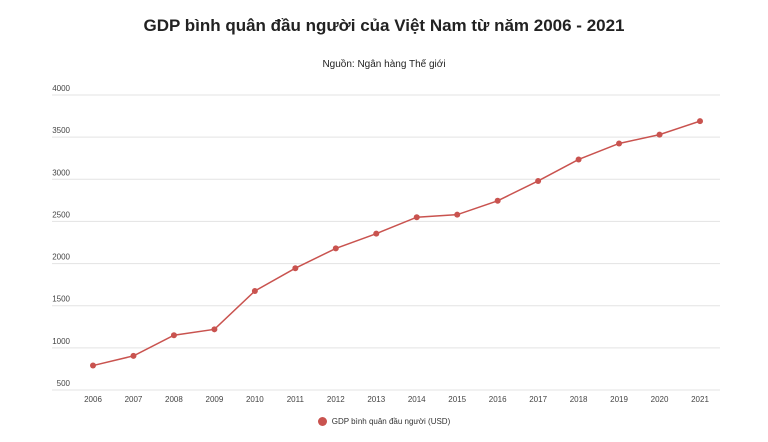 This screenshot has height=442, width=768. I want to click on x-tick-label: 2018, so click(579, 399).